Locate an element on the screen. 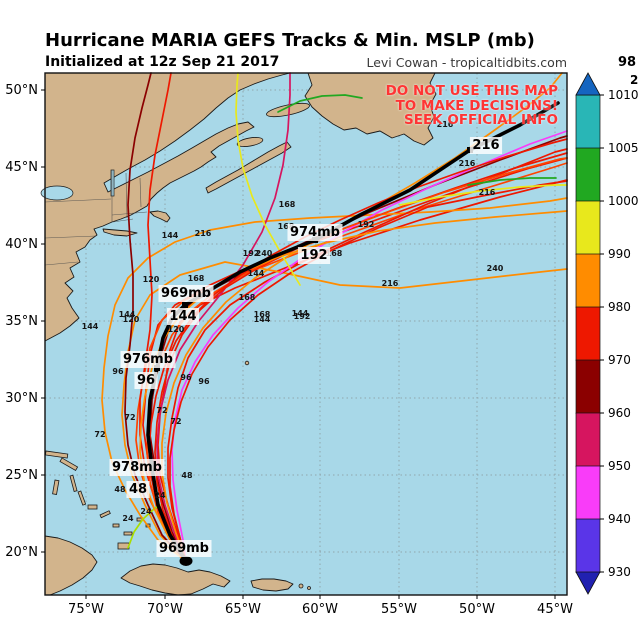  disclaimer-line-2: TO MAKE DECISIONS! is located at coordinates (476, 105).